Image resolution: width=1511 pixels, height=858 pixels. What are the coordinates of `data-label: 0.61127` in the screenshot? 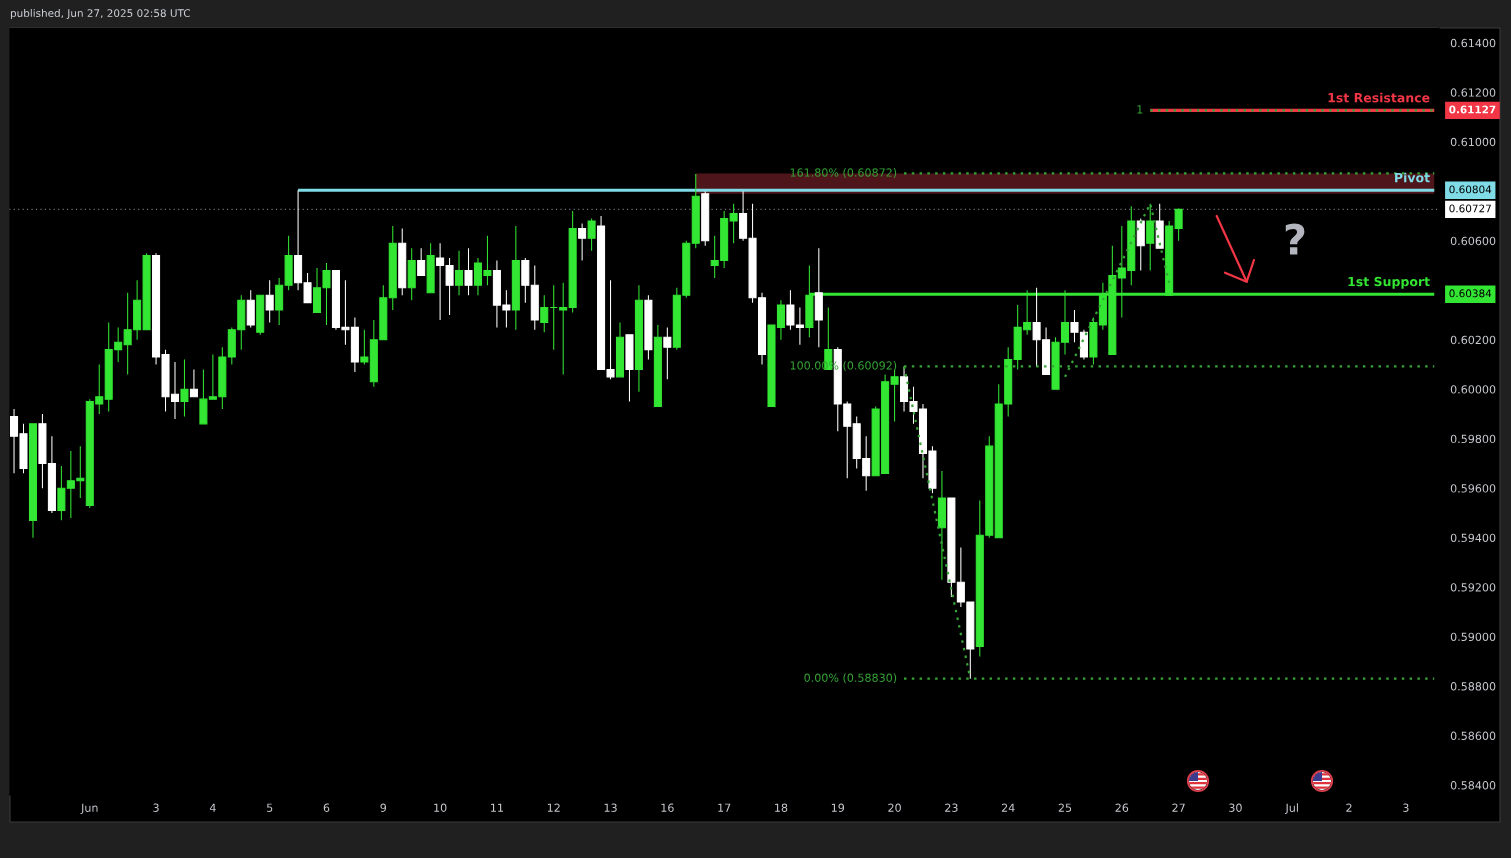 It's located at (1472, 109).